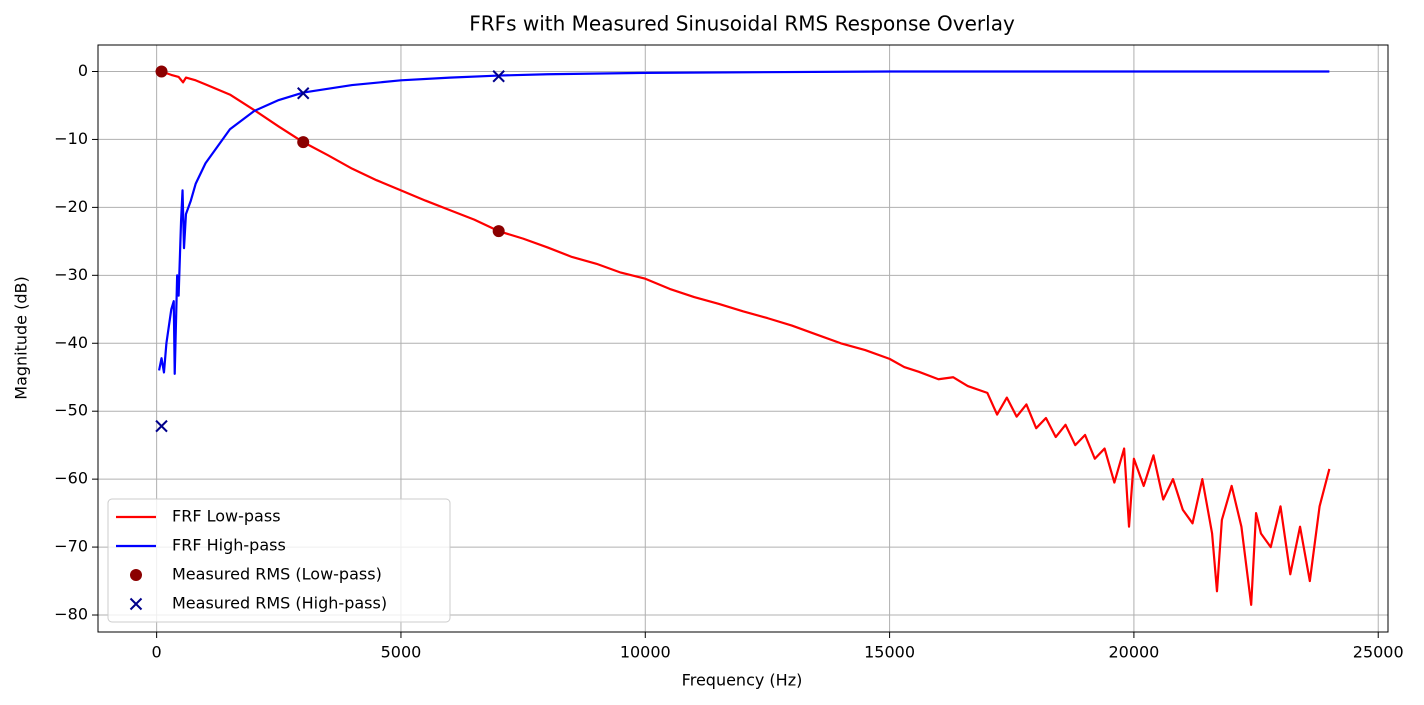 This screenshot has height=705, width=1424. What do you see at coordinates (1133, 652) in the screenshot?
I see `x-tick-label: 20000` at bounding box center [1133, 652].